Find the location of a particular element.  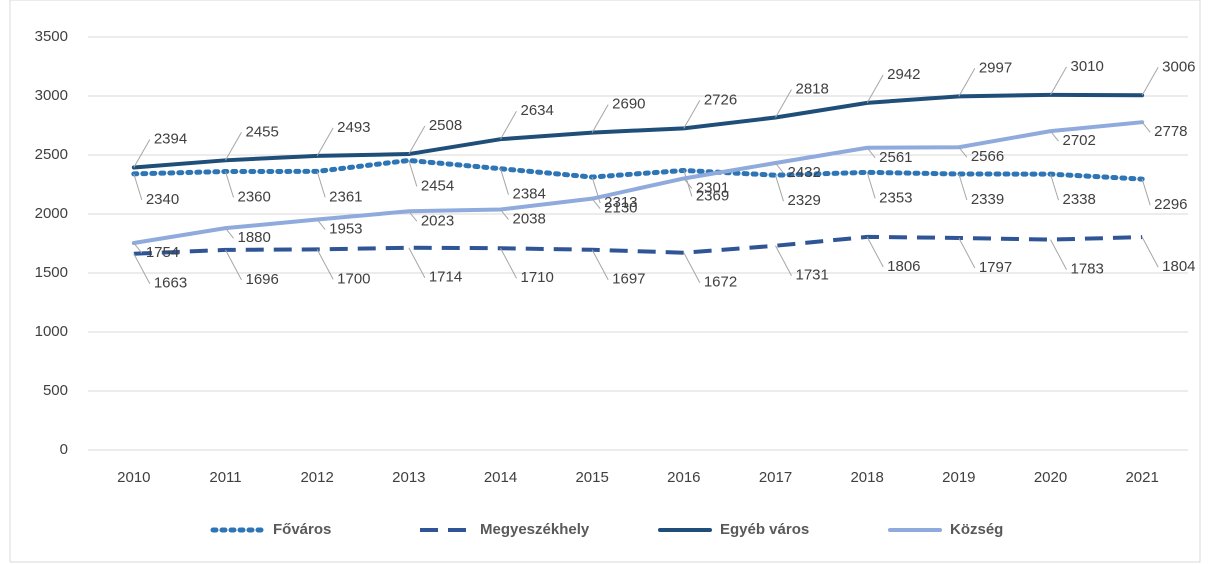

data-label: 1804 is located at coordinates (1178, 266).